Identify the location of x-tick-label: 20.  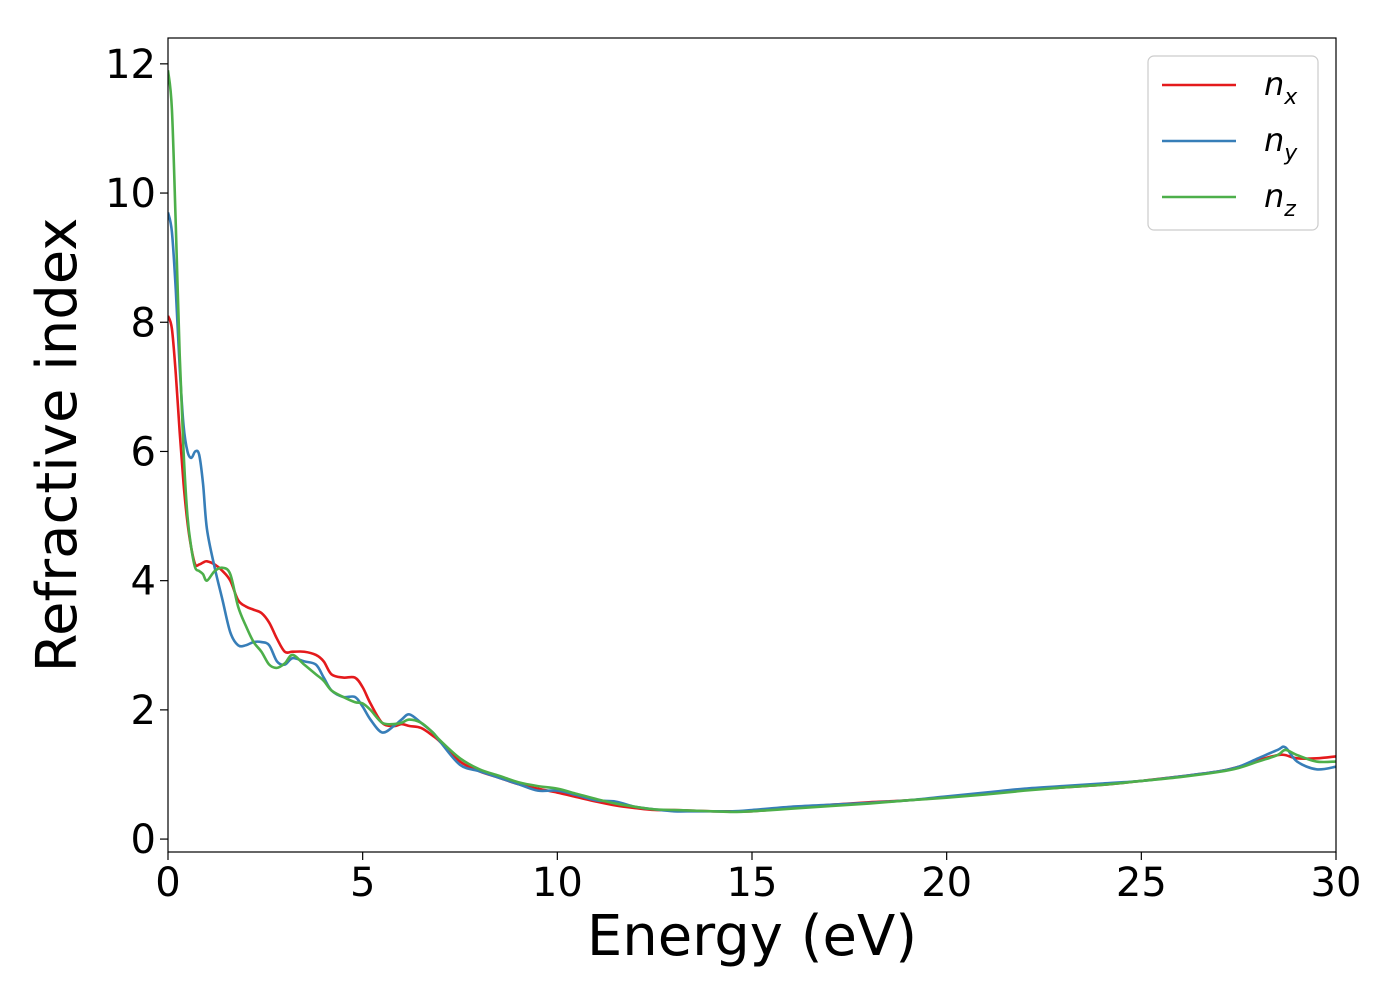
(946, 883).